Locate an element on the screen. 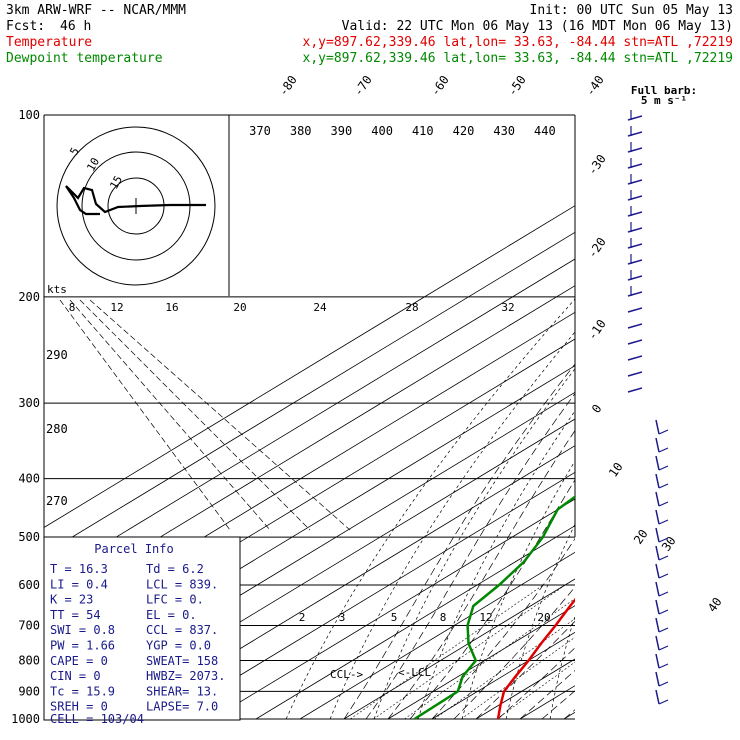 This screenshot has width=740, height=740. parcel-info-left: SWI = 0.8 is located at coordinates (82, 630).